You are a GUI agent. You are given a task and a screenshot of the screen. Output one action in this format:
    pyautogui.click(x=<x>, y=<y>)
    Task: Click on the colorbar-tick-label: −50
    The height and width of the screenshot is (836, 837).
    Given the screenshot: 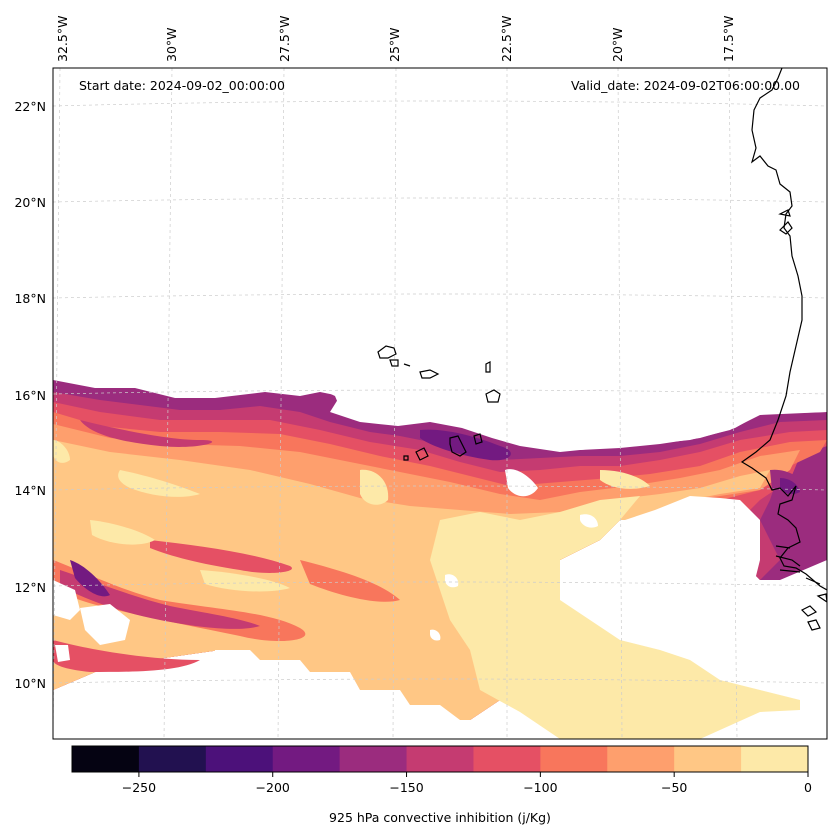 What is the action you would take?
    pyautogui.click(x=674, y=787)
    